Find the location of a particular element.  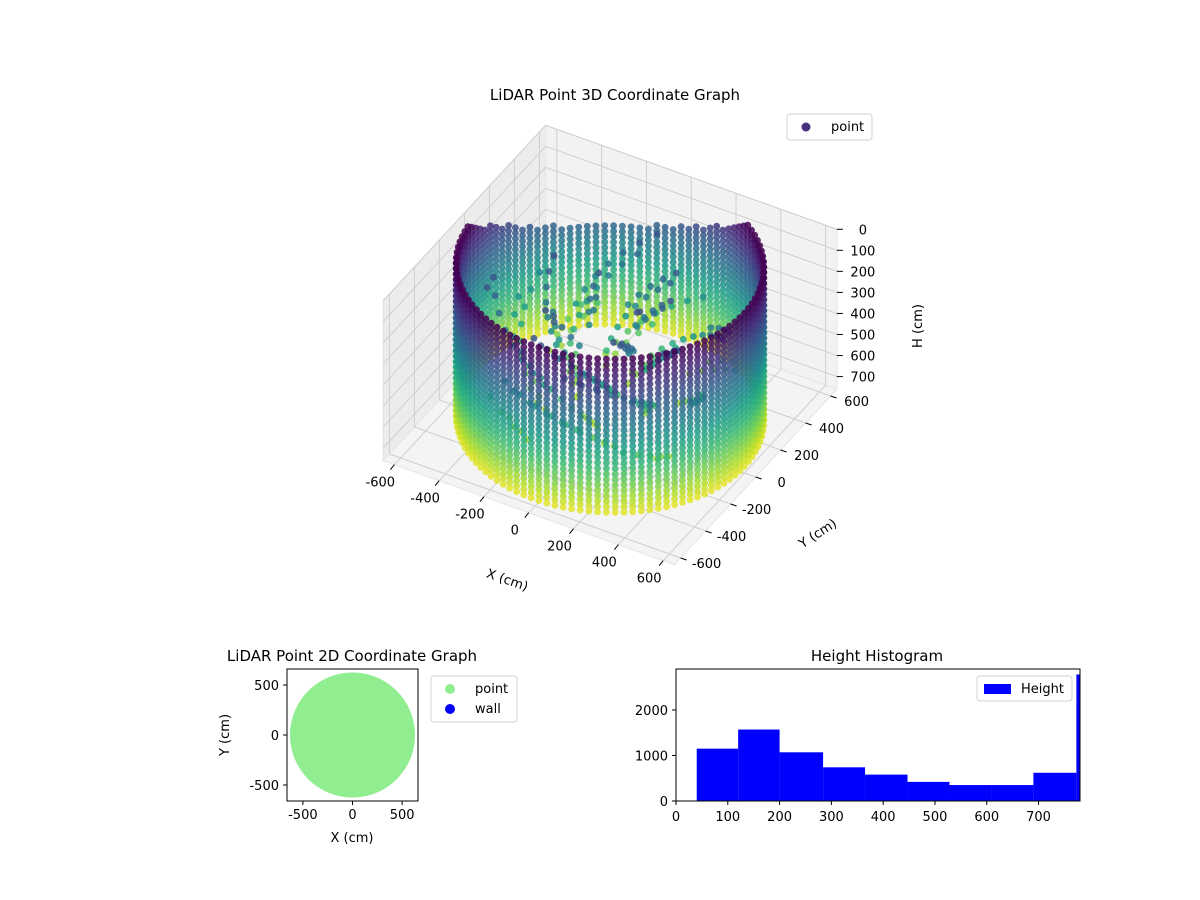

y-tick-label-2d: 0 is located at coordinates (275, 736).